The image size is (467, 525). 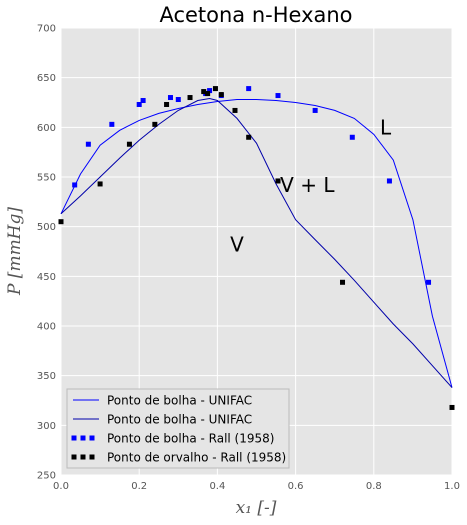 What do you see at coordinates (46, 78) in the screenshot?
I see `y-tick-label: 650` at bounding box center [46, 78].